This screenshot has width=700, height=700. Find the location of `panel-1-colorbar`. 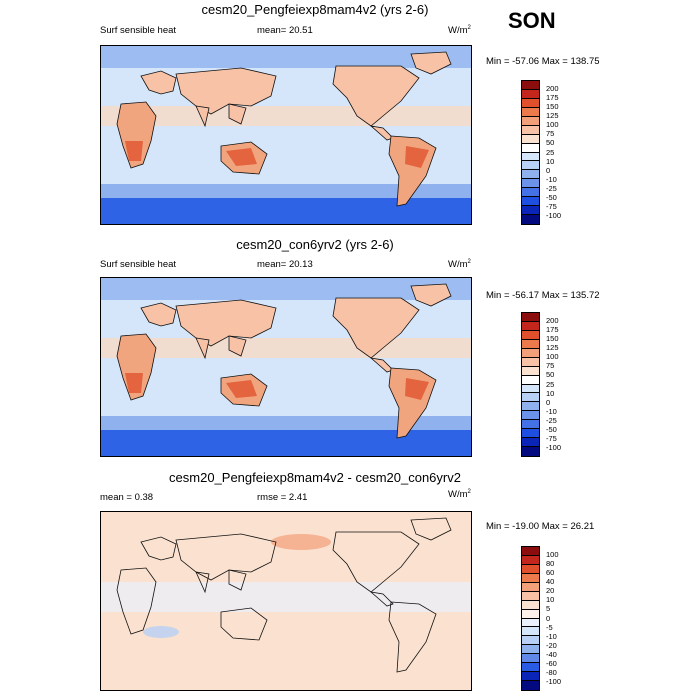

panel-1-colorbar is located at coordinates (530, 152).